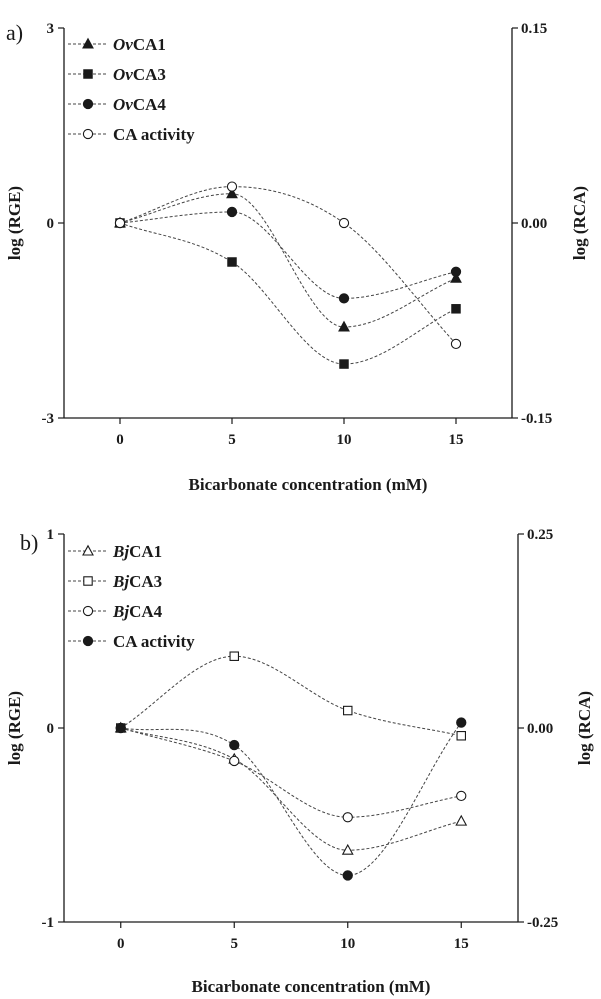 The height and width of the screenshot is (999, 601). Describe the element at coordinates (536, 419) in the screenshot. I see `y2-tick-label: -0.15` at that location.